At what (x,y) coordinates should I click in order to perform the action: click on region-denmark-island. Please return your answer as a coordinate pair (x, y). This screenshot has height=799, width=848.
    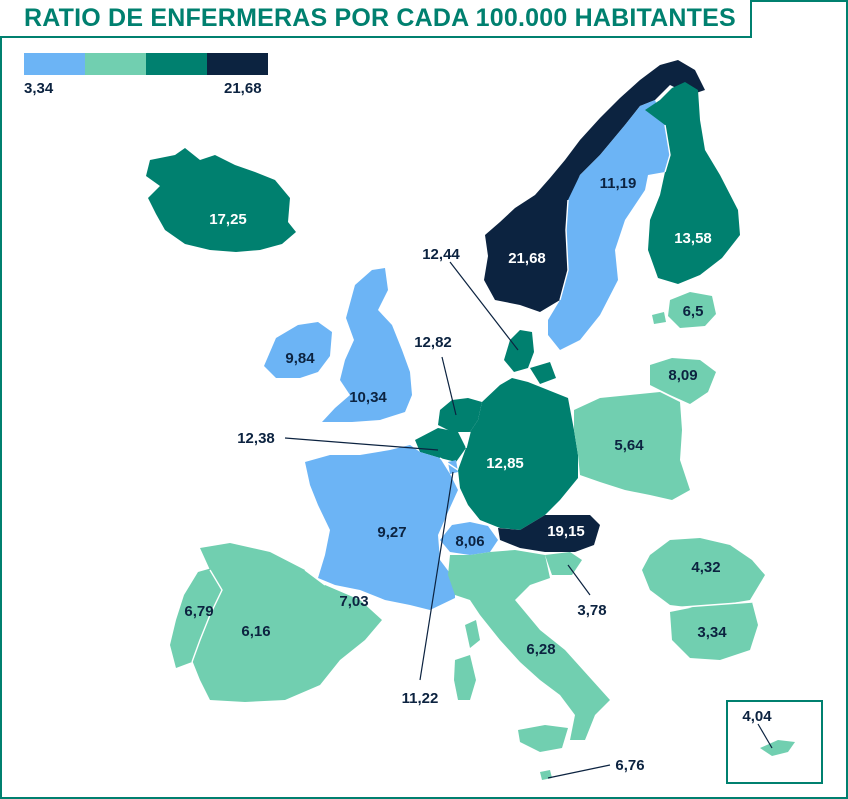
    Looking at the image, I should click on (543, 373).